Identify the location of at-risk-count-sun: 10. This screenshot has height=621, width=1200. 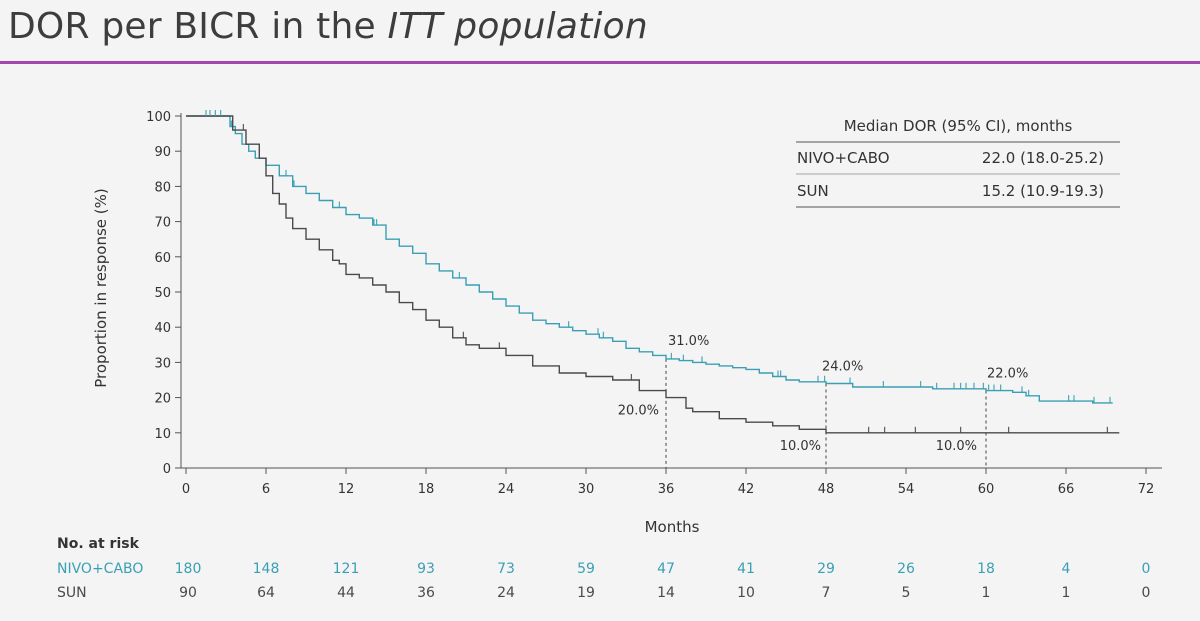
(746, 593).